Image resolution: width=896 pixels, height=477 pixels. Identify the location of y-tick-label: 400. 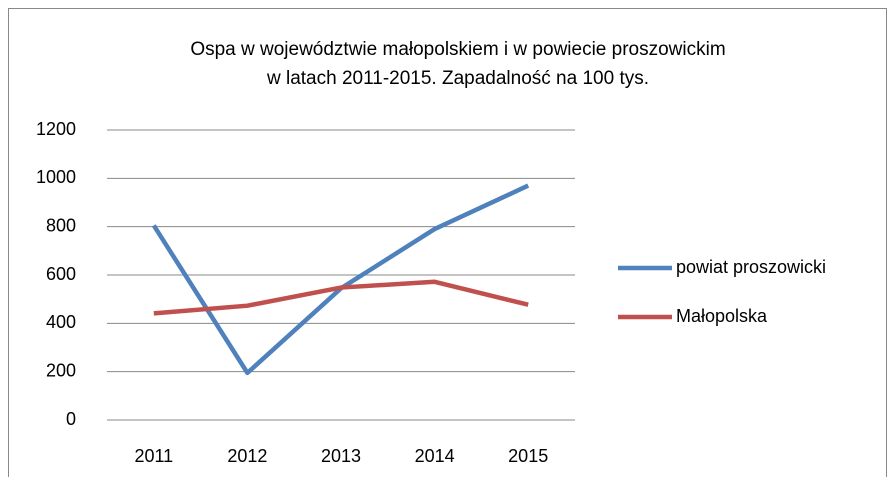
(61, 322).